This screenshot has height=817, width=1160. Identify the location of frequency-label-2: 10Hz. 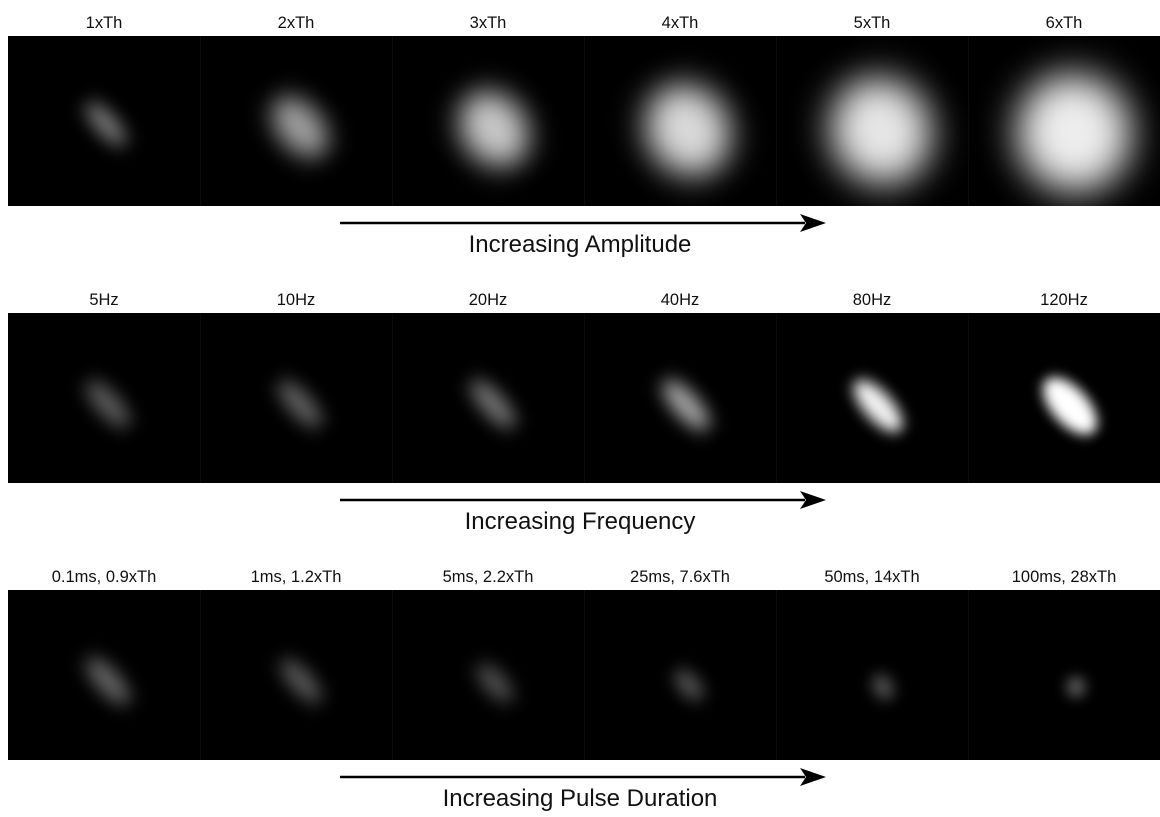
(296, 300).